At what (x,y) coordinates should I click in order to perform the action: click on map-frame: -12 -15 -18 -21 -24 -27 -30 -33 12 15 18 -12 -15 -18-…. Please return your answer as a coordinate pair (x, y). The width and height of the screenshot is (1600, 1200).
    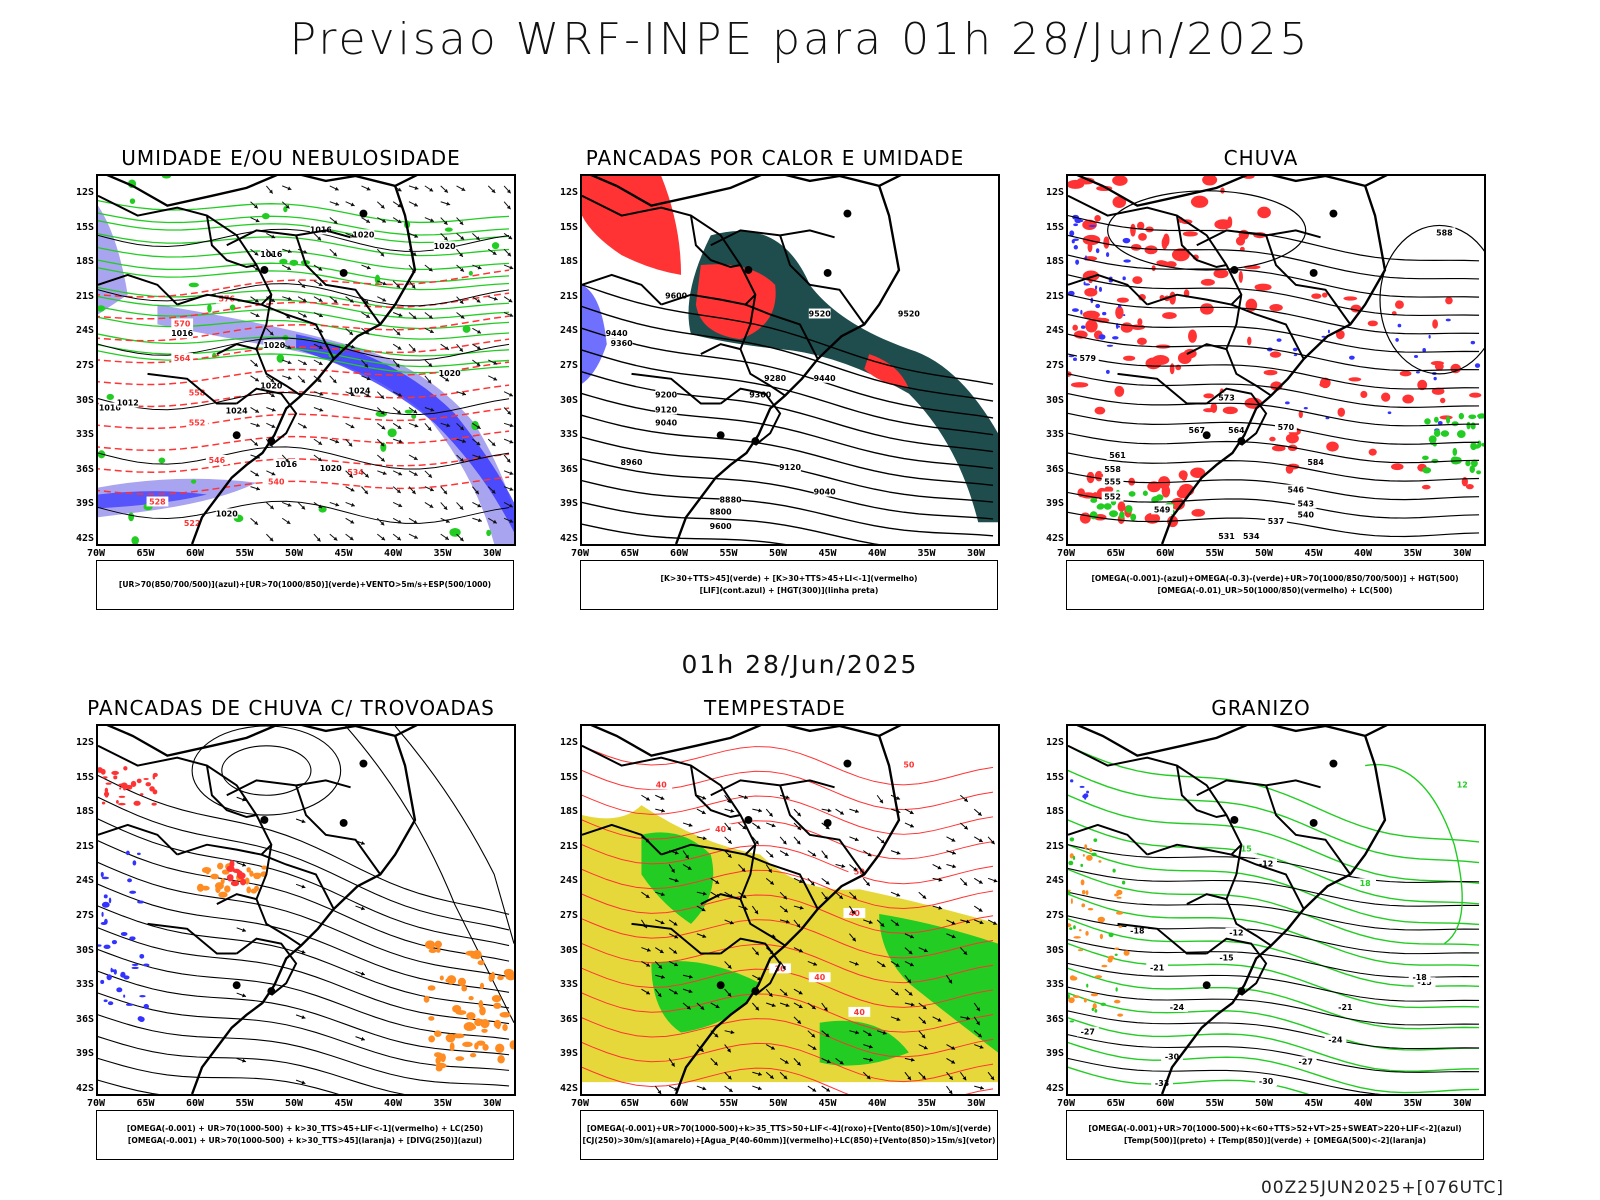
    Looking at the image, I should click on (1276, 910).